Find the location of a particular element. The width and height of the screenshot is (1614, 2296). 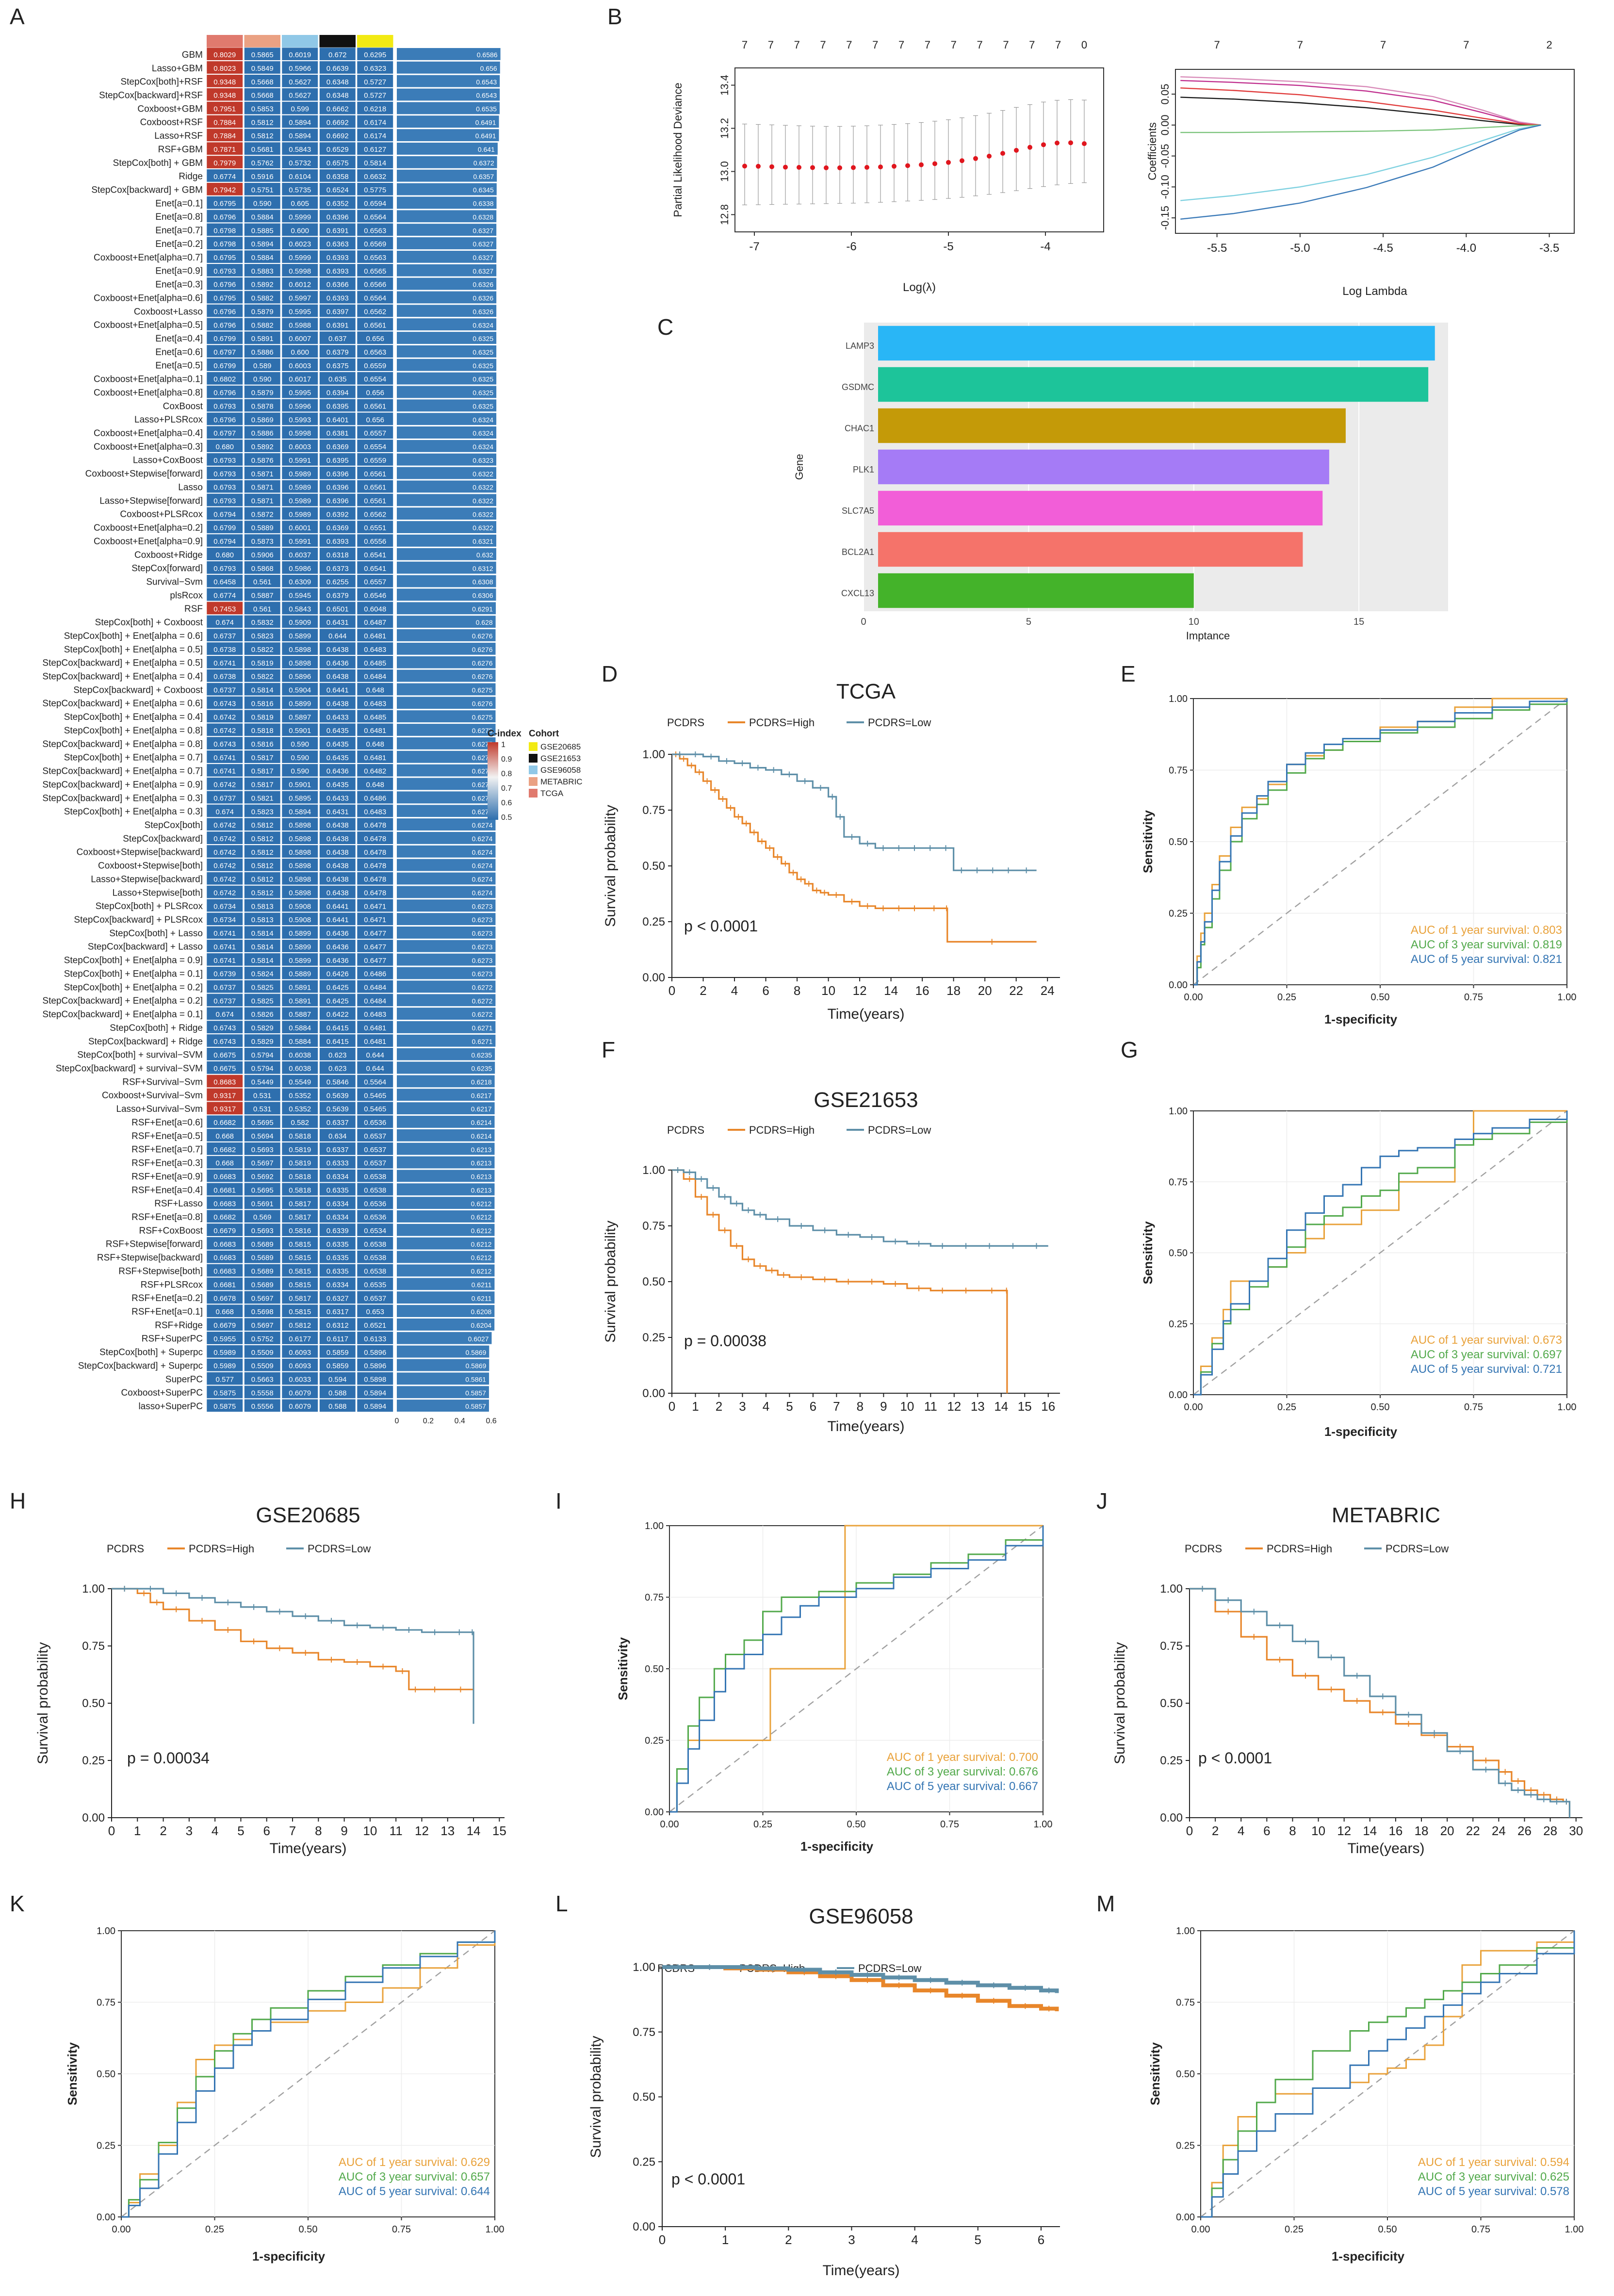

mean-value: 0.6325 is located at coordinates (483, 352).